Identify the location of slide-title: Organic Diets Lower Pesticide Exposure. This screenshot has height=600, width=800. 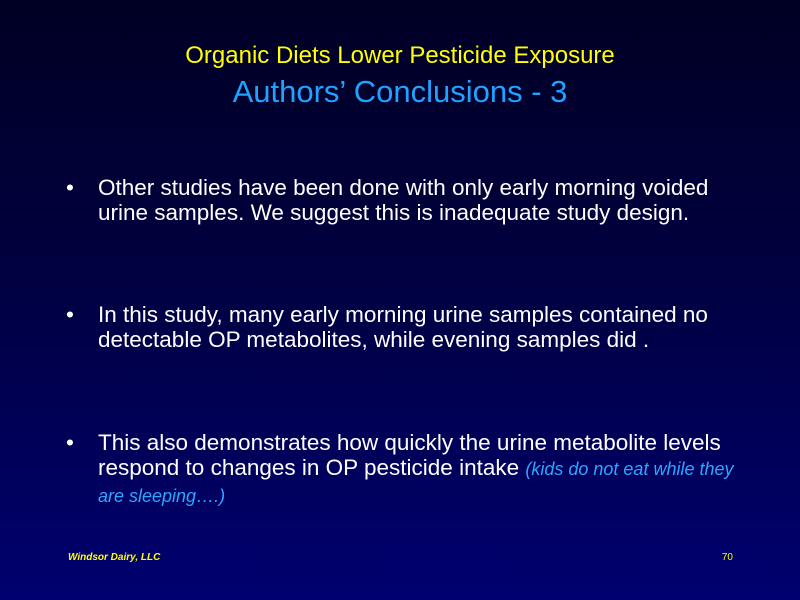
(400, 55).